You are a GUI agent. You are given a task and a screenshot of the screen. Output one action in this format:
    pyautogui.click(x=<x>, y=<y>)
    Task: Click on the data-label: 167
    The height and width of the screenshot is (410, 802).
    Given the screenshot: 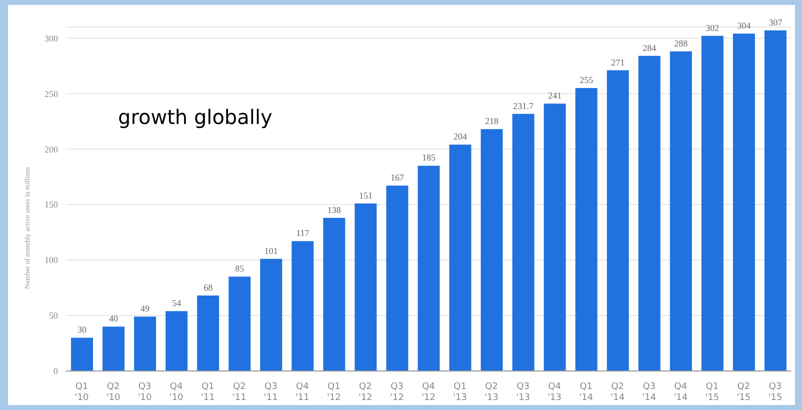 What is the action you would take?
    pyautogui.click(x=397, y=177)
    